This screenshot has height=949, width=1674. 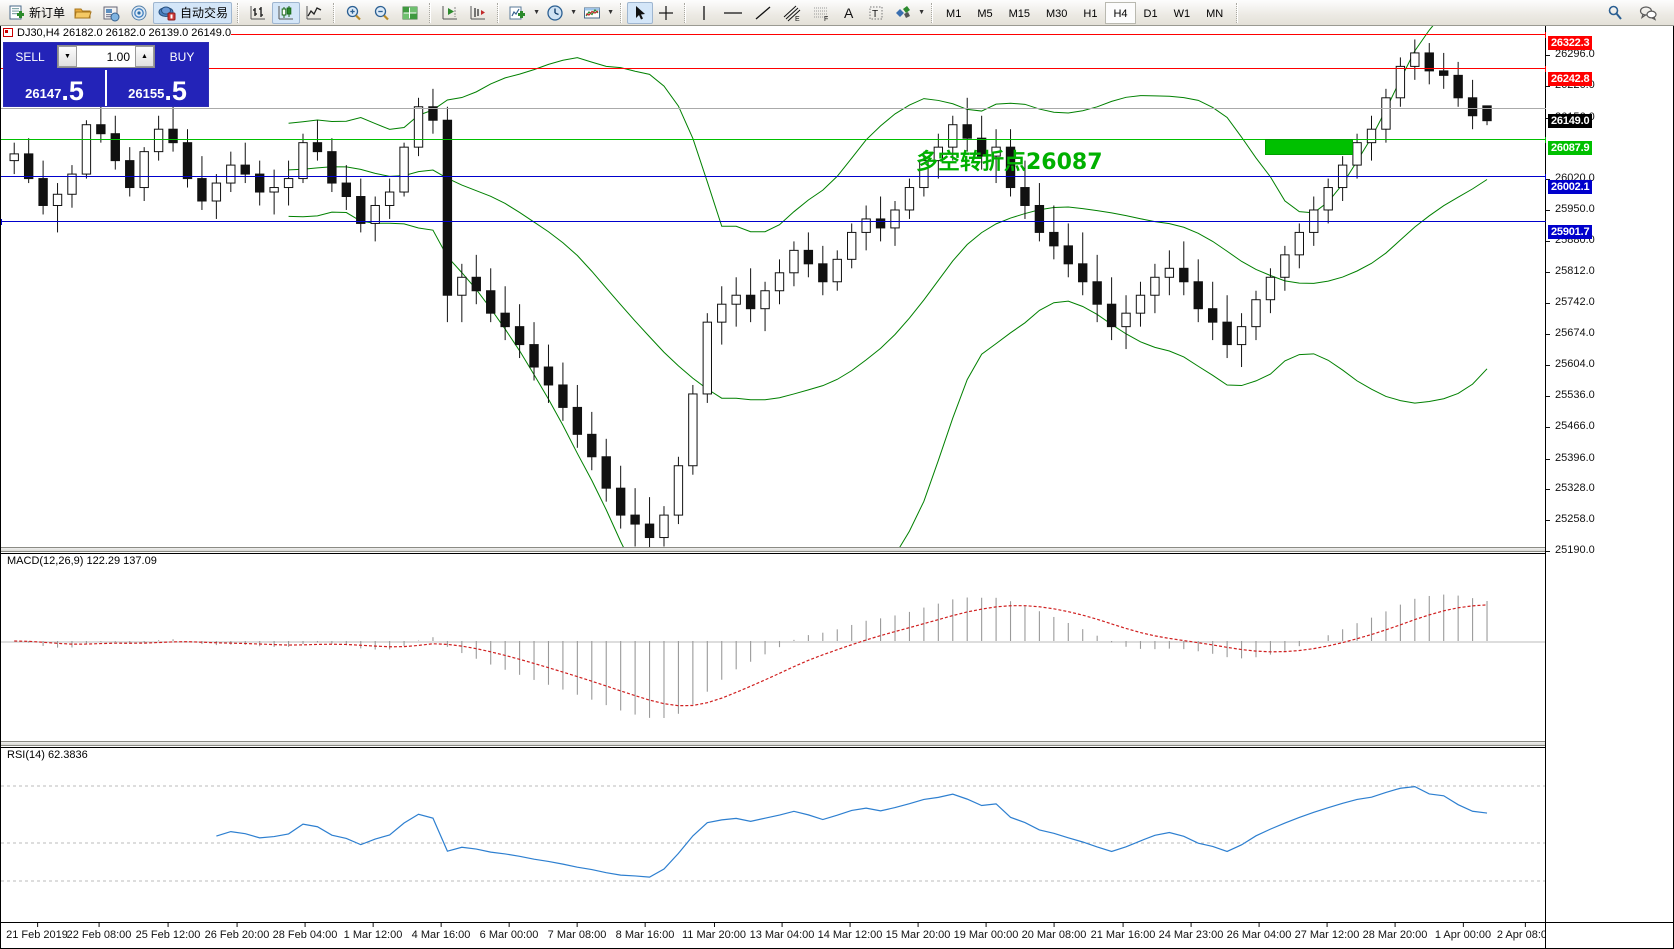 What do you see at coordinates (54, 88) in the screenshot?
I see `sell-price: 26147.5` at bounding box center [54, 88].